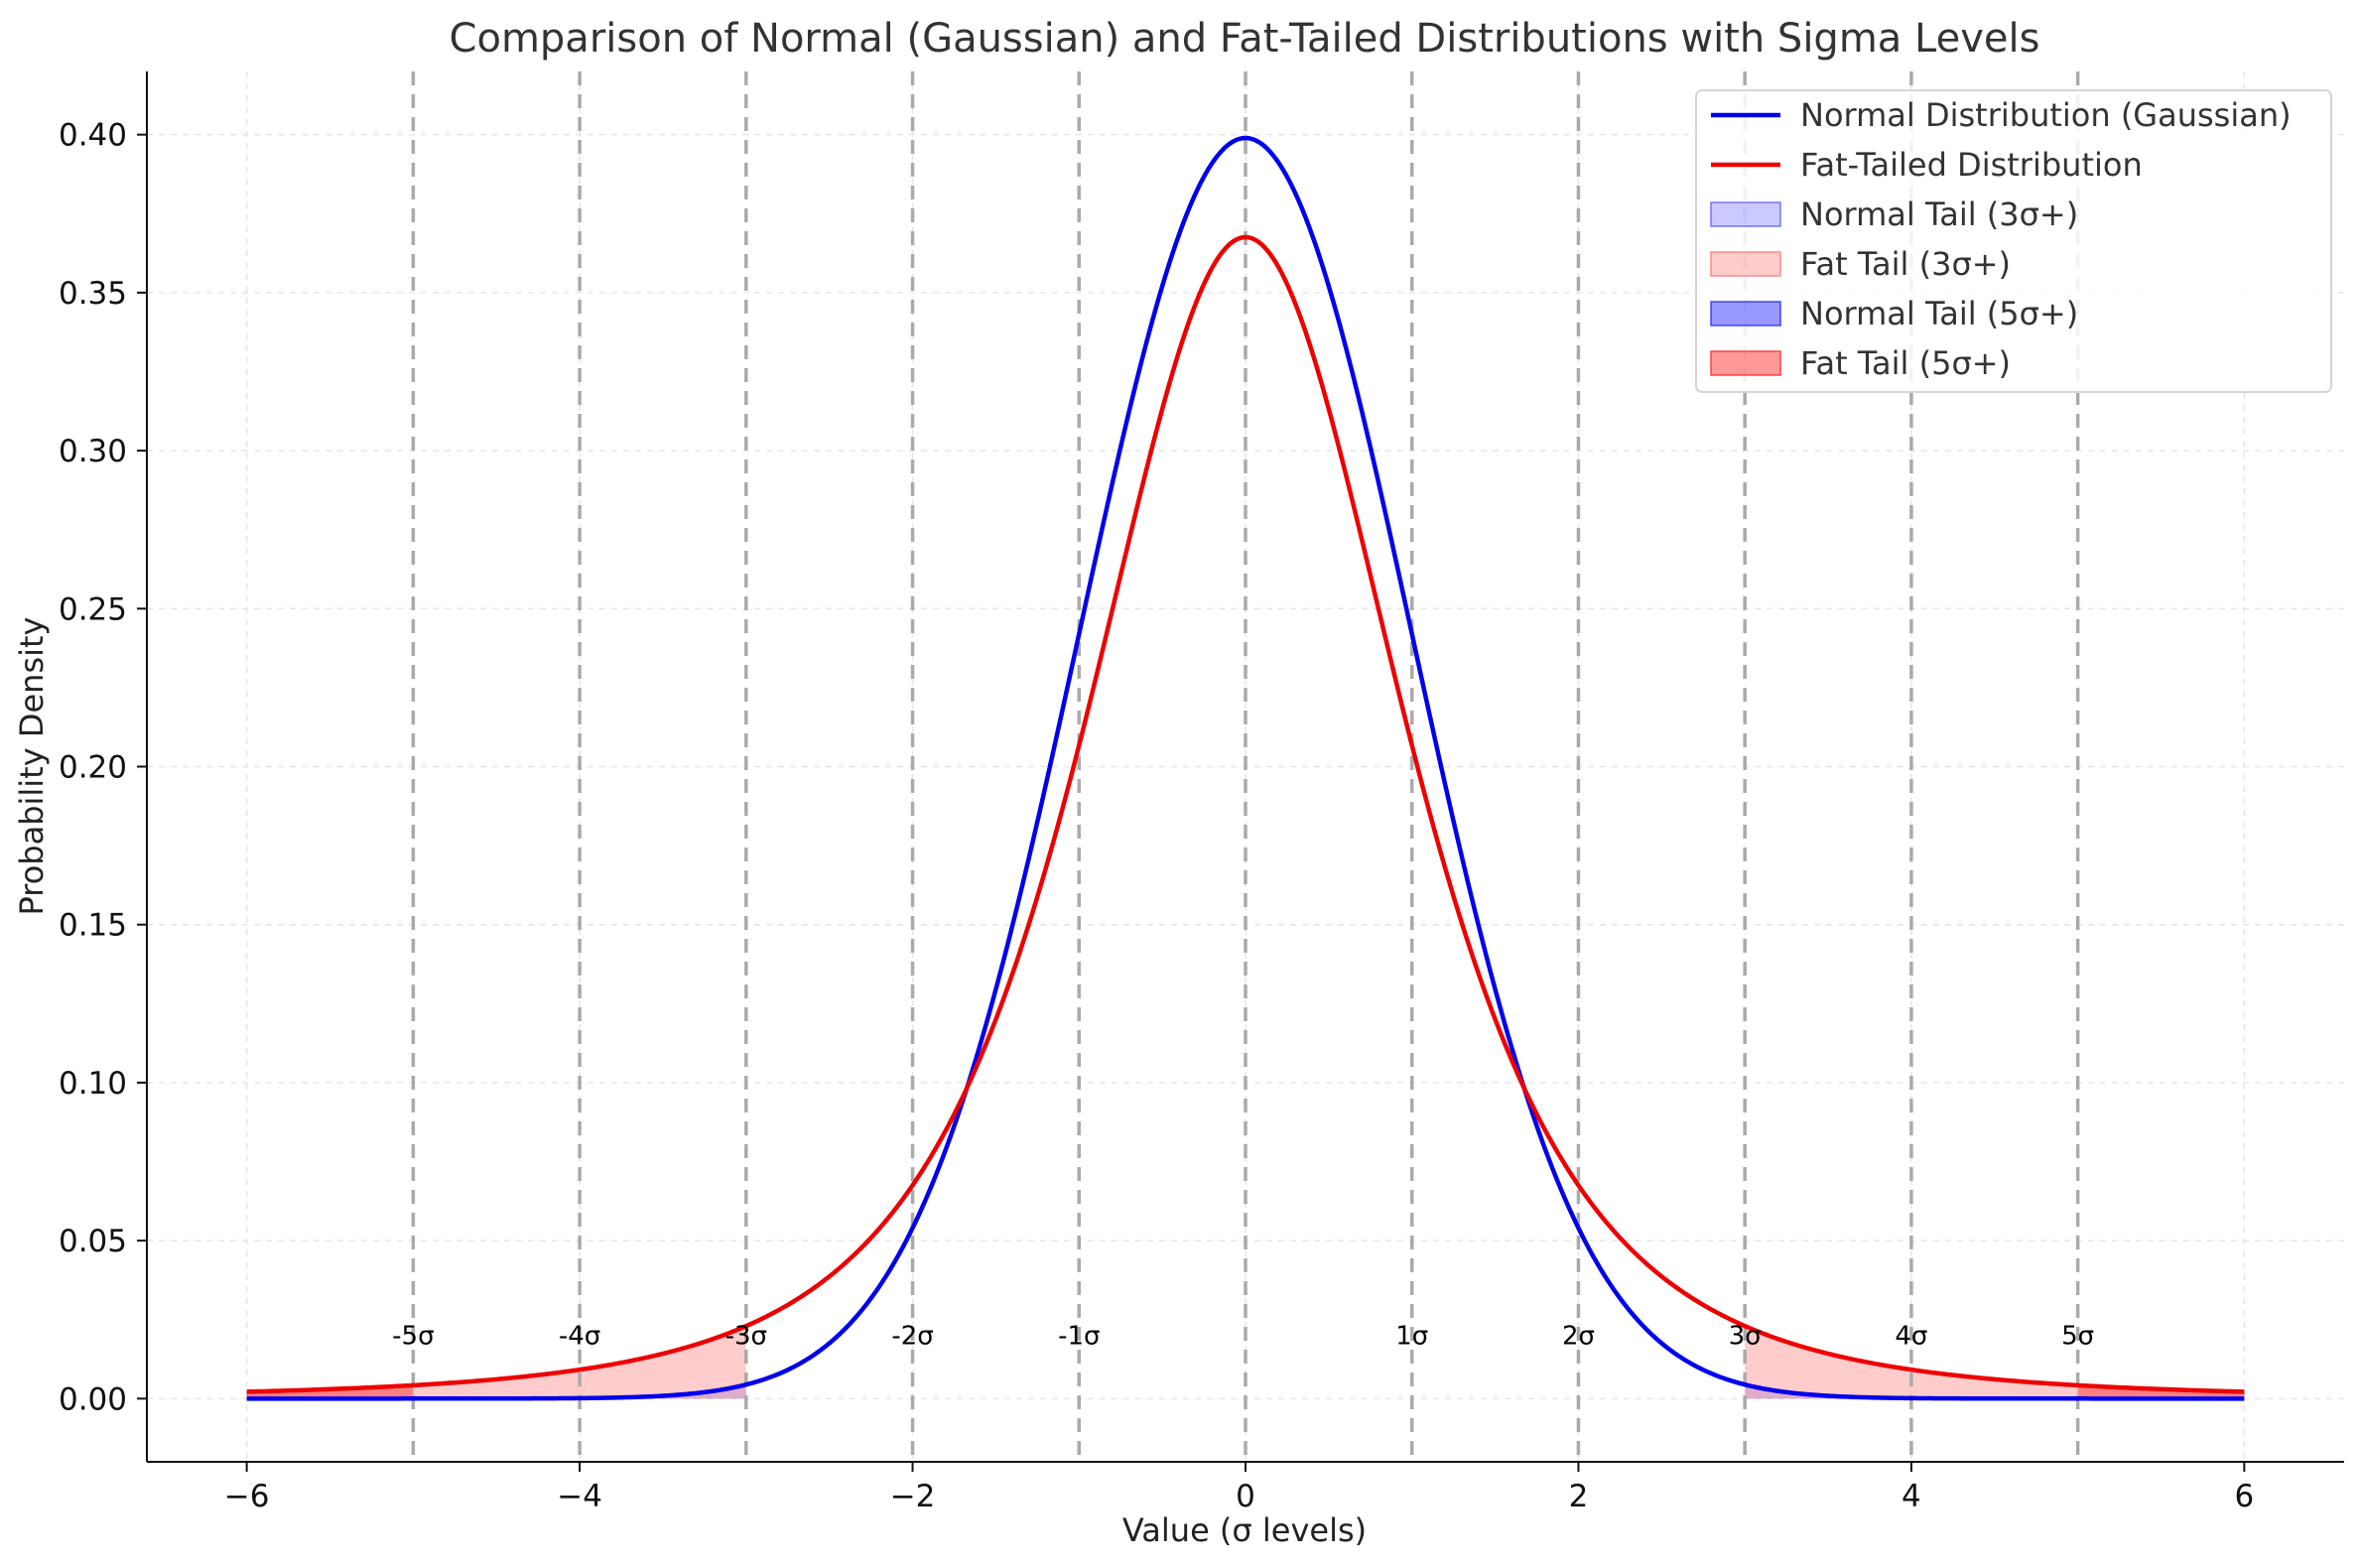 The width and height of the screenshot is (2361, 1568). What do you see at coordinates (1745, 1337) in the screenshot?
I see `sigma-label-7: 3σ` at bounding box center [1745, 1337].